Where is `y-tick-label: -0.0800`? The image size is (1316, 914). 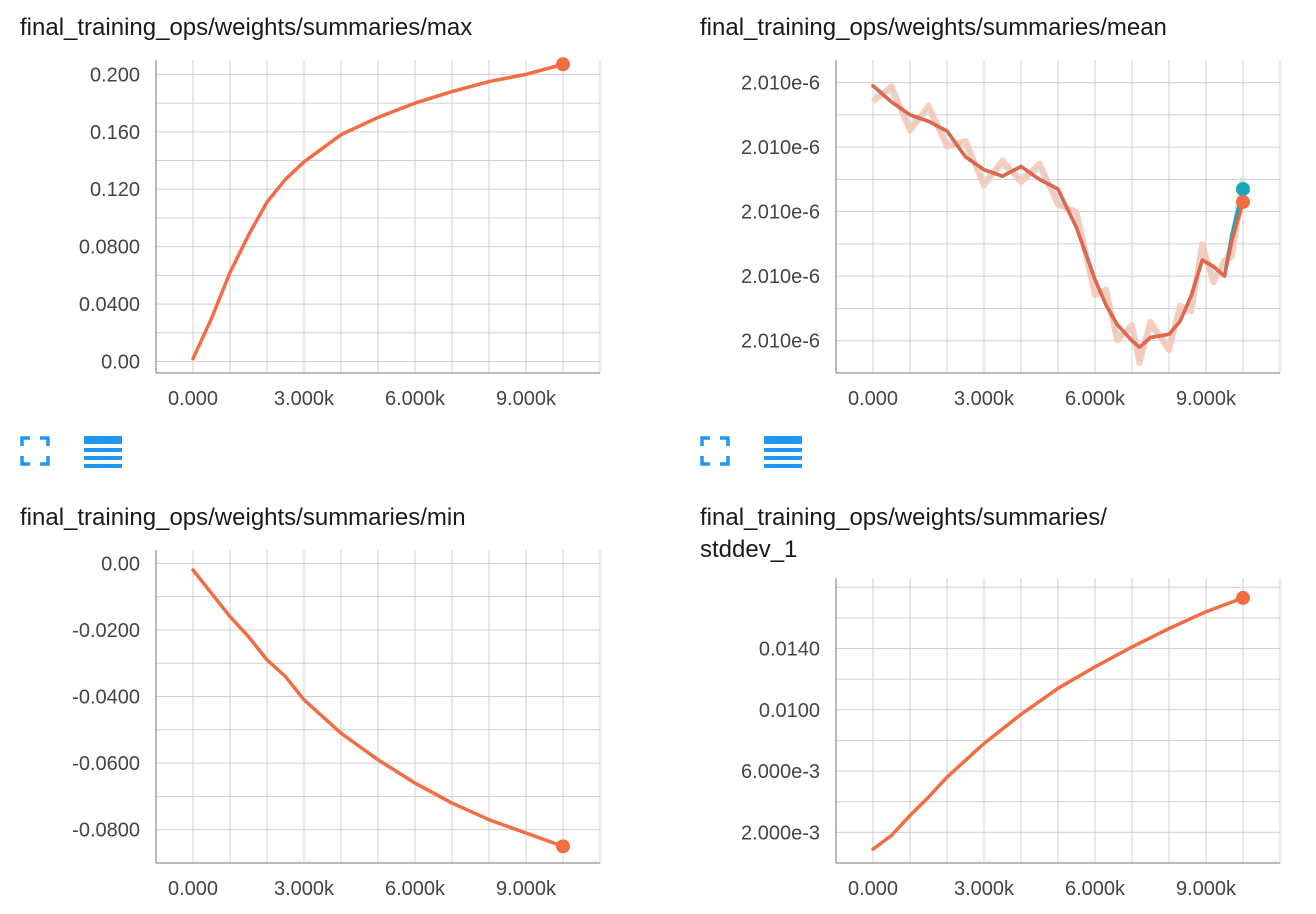
y-tick-label: -0.0800 is located at coordinates (106, 831).